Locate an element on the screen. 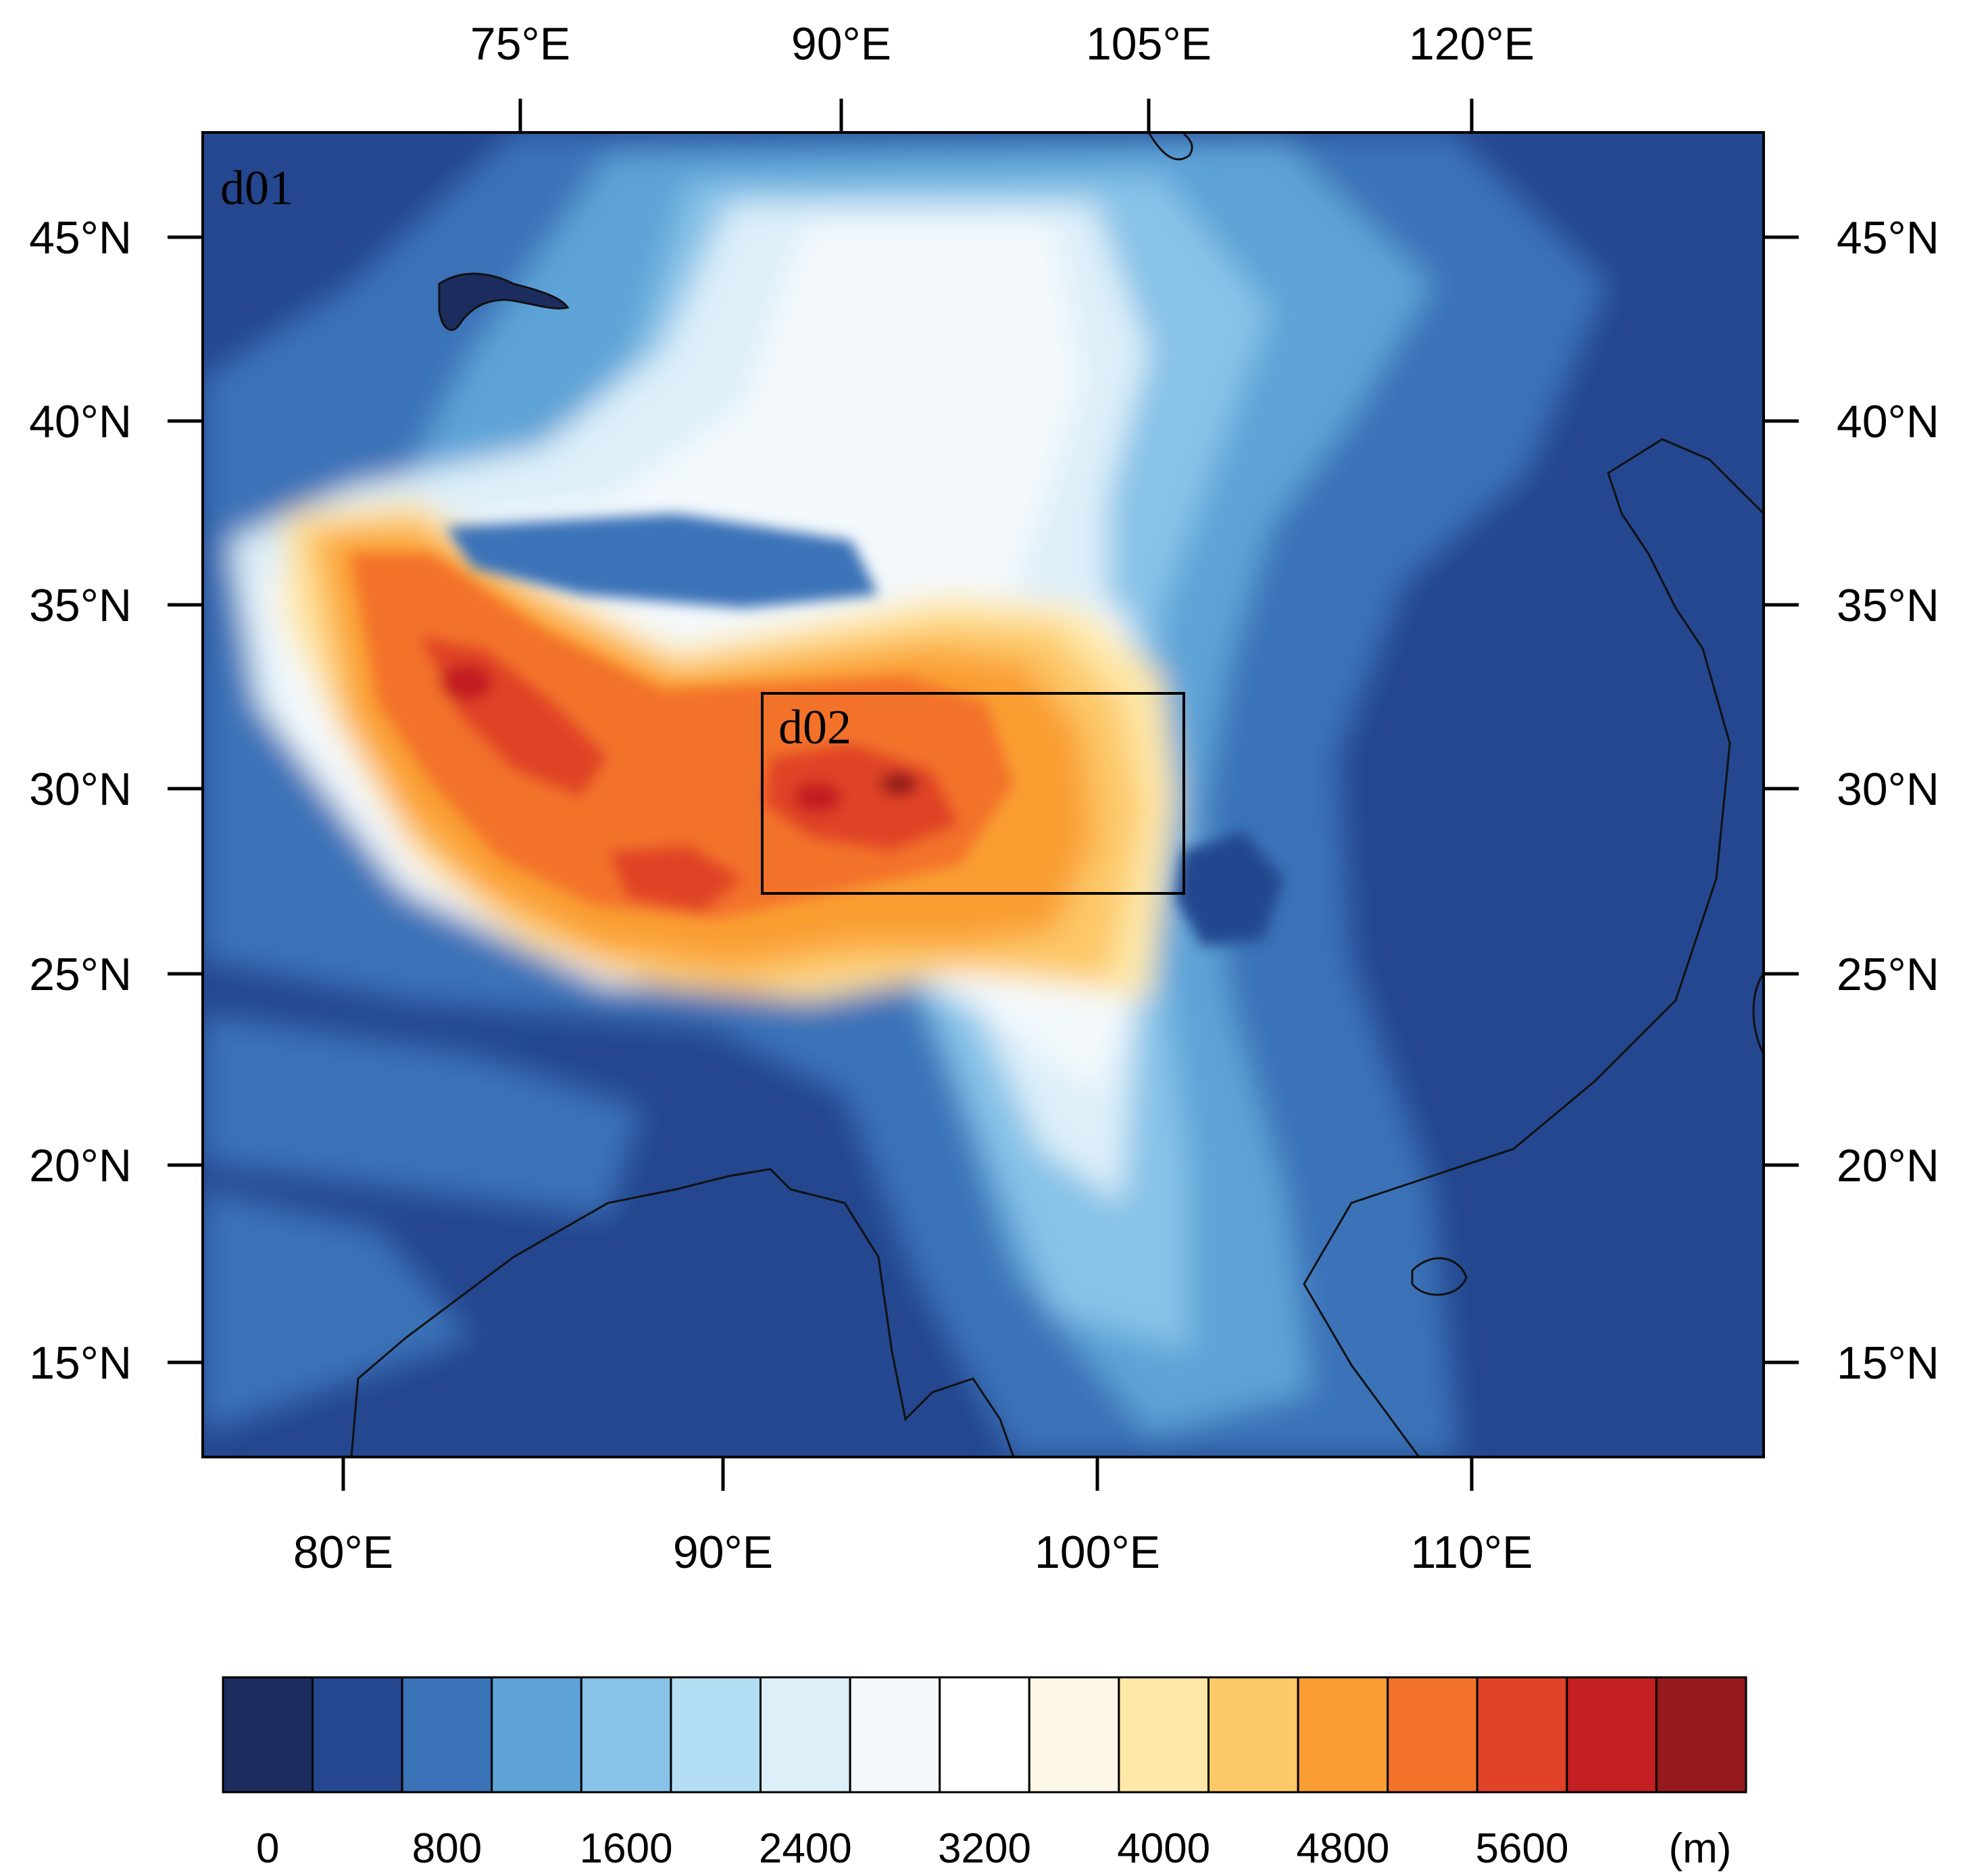  left-tick-label: 20°N is located at coordinates (80, 1165).